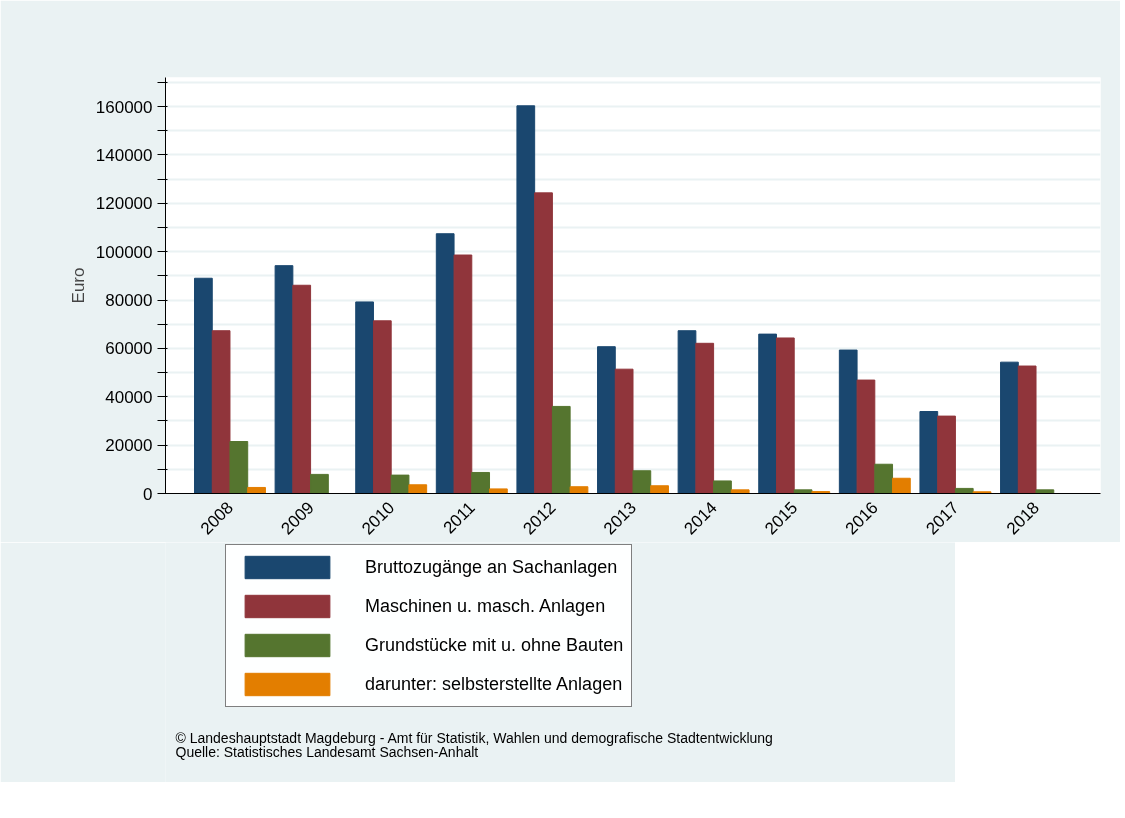 The image size is (1125, 818). Describe the element at coordinates (124, 252) in the screenshot. I see `y-tick-label: 100000` at that location.